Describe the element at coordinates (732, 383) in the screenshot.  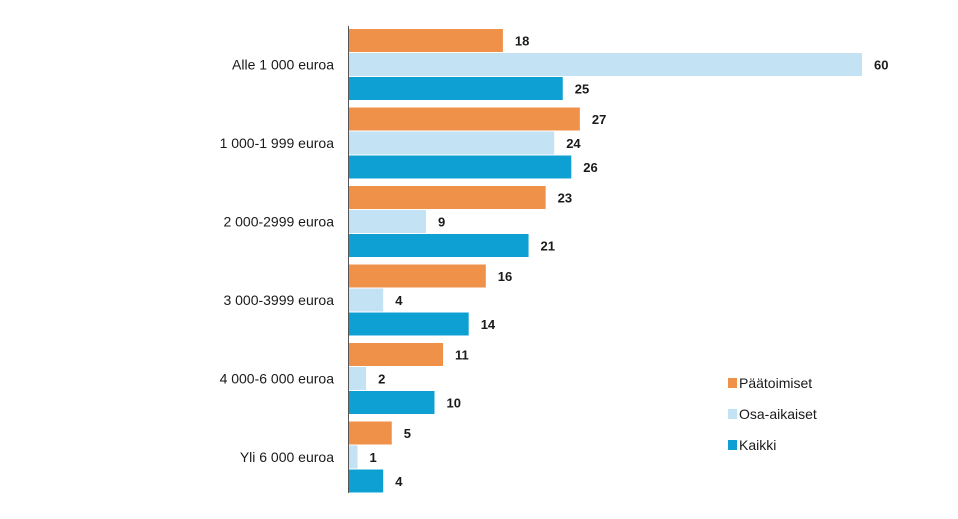
I see `legend-swatch-p-toimiset` at that location.